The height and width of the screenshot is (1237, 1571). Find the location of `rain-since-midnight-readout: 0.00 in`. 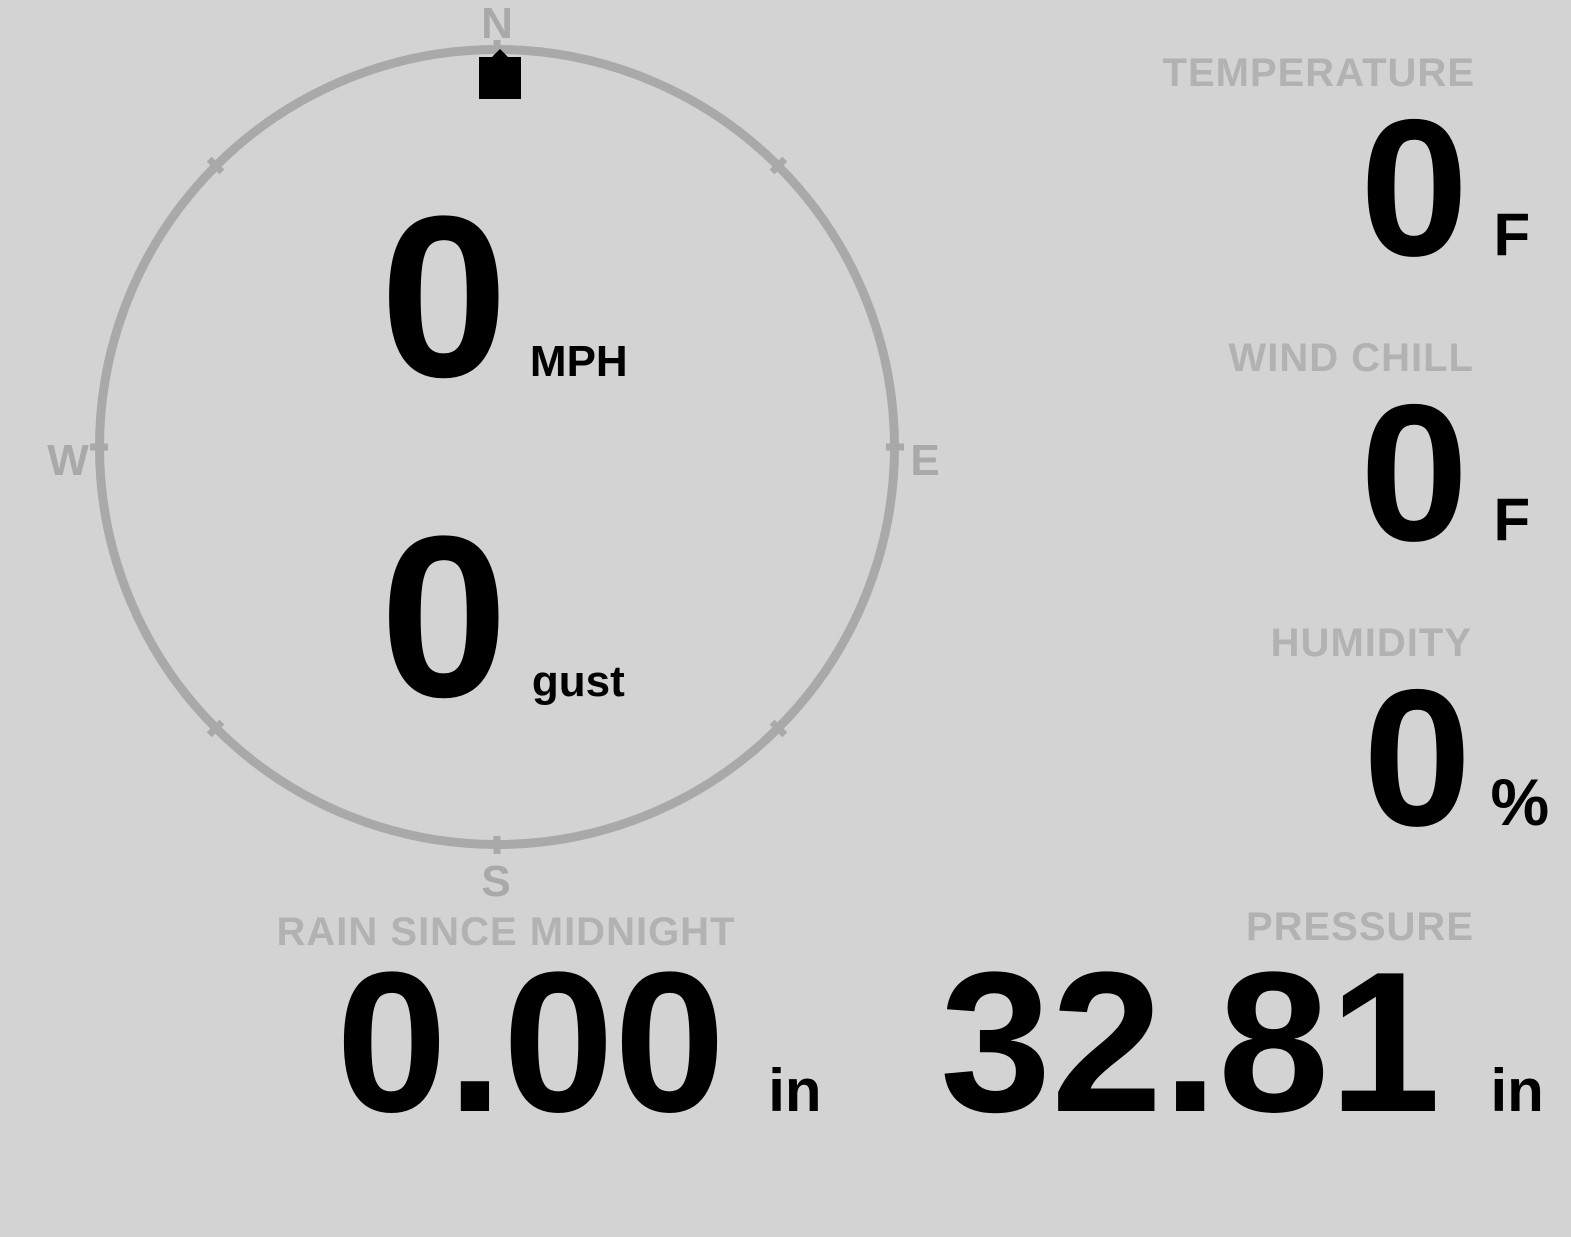

rain-since-midnight-readout: 0.00 in is located at coordinates (579, 1043).